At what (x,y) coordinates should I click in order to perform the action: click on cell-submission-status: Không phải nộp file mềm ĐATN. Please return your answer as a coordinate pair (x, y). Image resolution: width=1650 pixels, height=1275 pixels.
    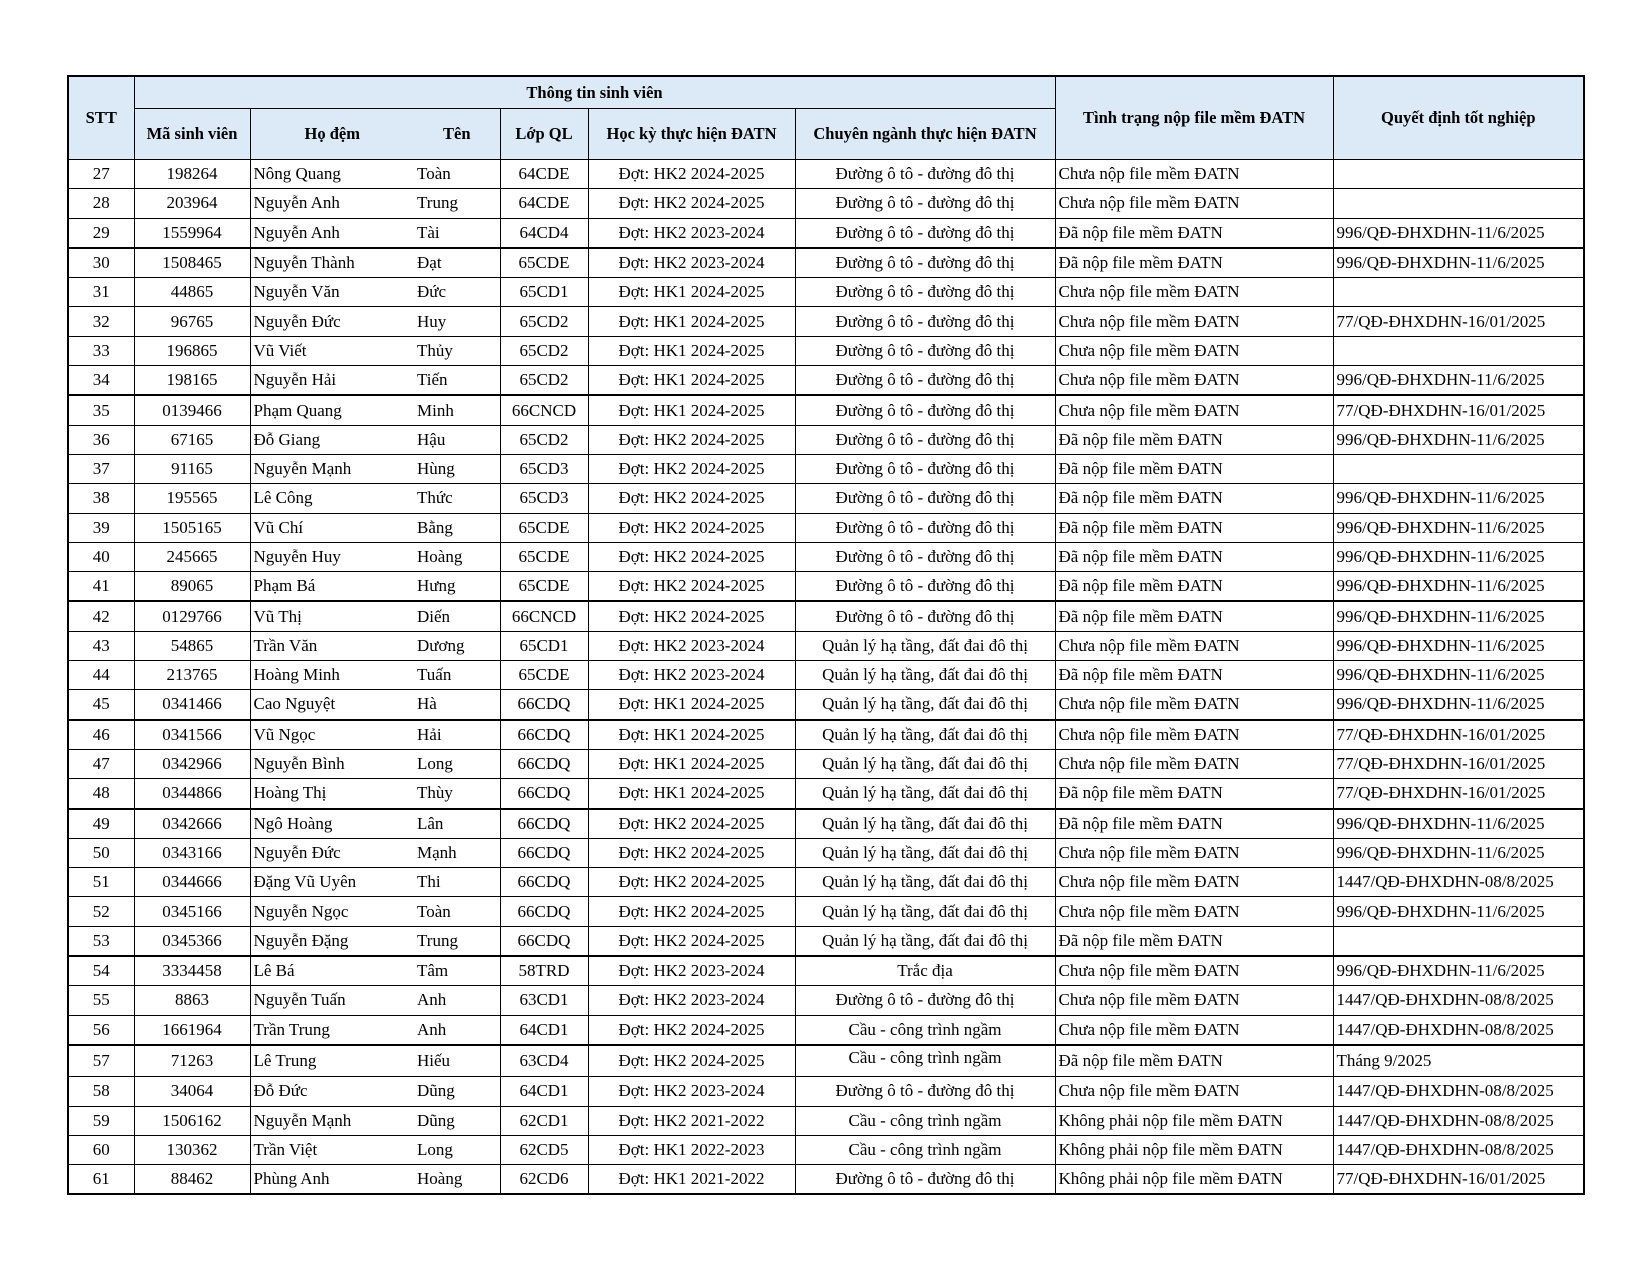
    Looking at the image, I should click on (1194, 1179).